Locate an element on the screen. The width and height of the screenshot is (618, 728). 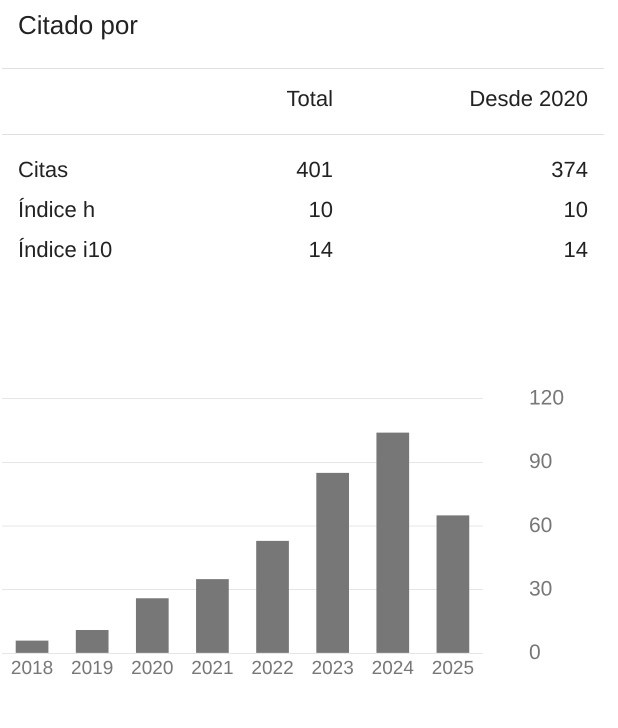
text: Citas is located at coordinates (43, 170).